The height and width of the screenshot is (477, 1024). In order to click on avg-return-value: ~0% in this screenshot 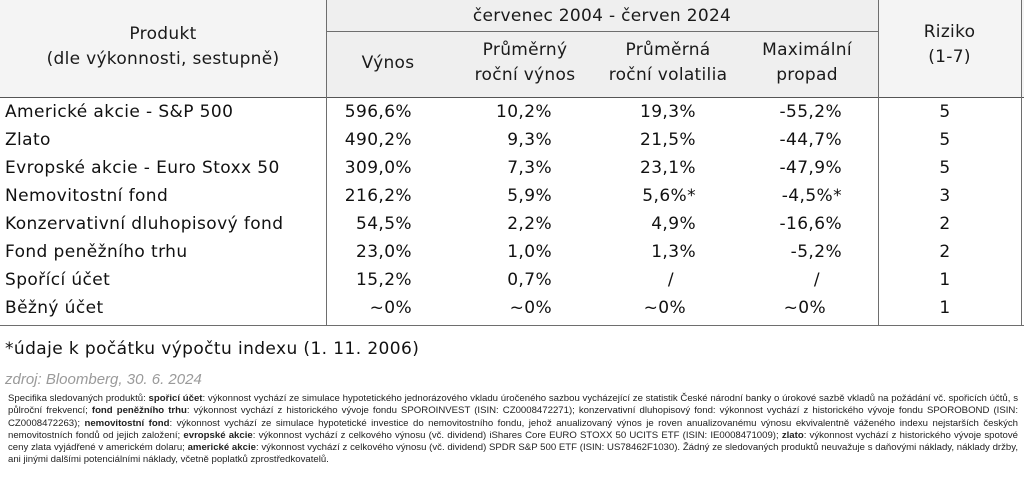, I will do `click(530, 308)`.